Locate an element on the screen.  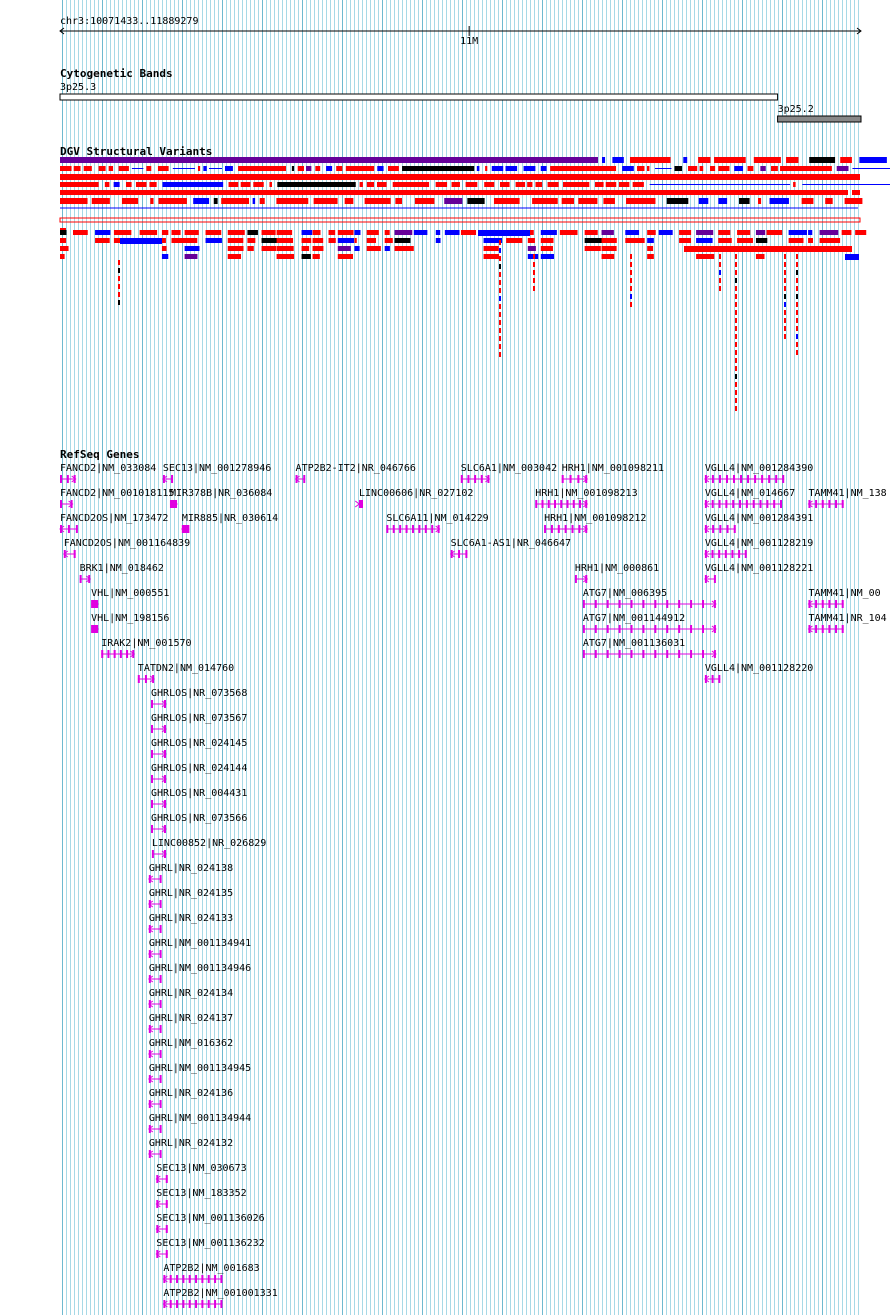
gene-feature: VGLL4|NM_001128220 is located at coordinates (758, 673).